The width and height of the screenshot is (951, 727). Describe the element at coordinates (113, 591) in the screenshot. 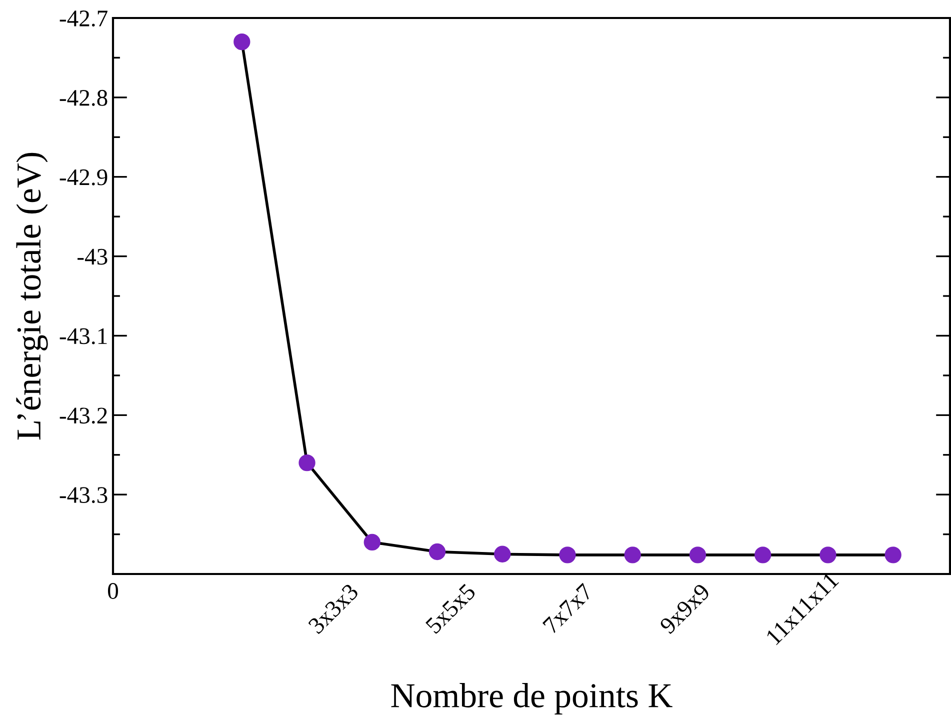

I see `text: 0` at that location.